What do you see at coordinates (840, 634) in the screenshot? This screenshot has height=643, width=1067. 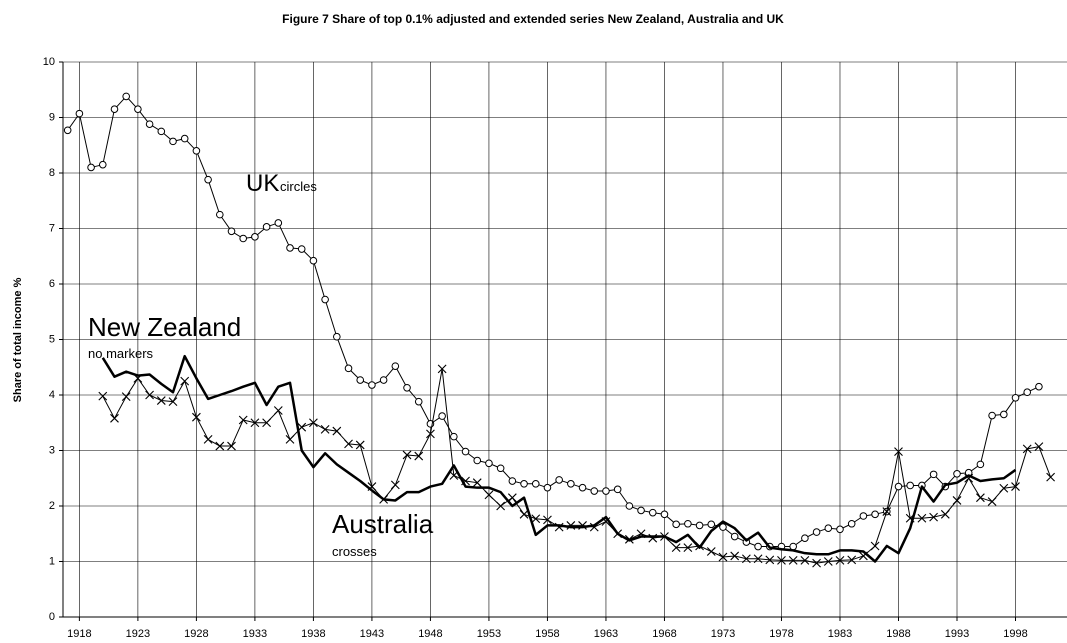 I see `x-tick-label: 1983` at bounding box center [840, 634].